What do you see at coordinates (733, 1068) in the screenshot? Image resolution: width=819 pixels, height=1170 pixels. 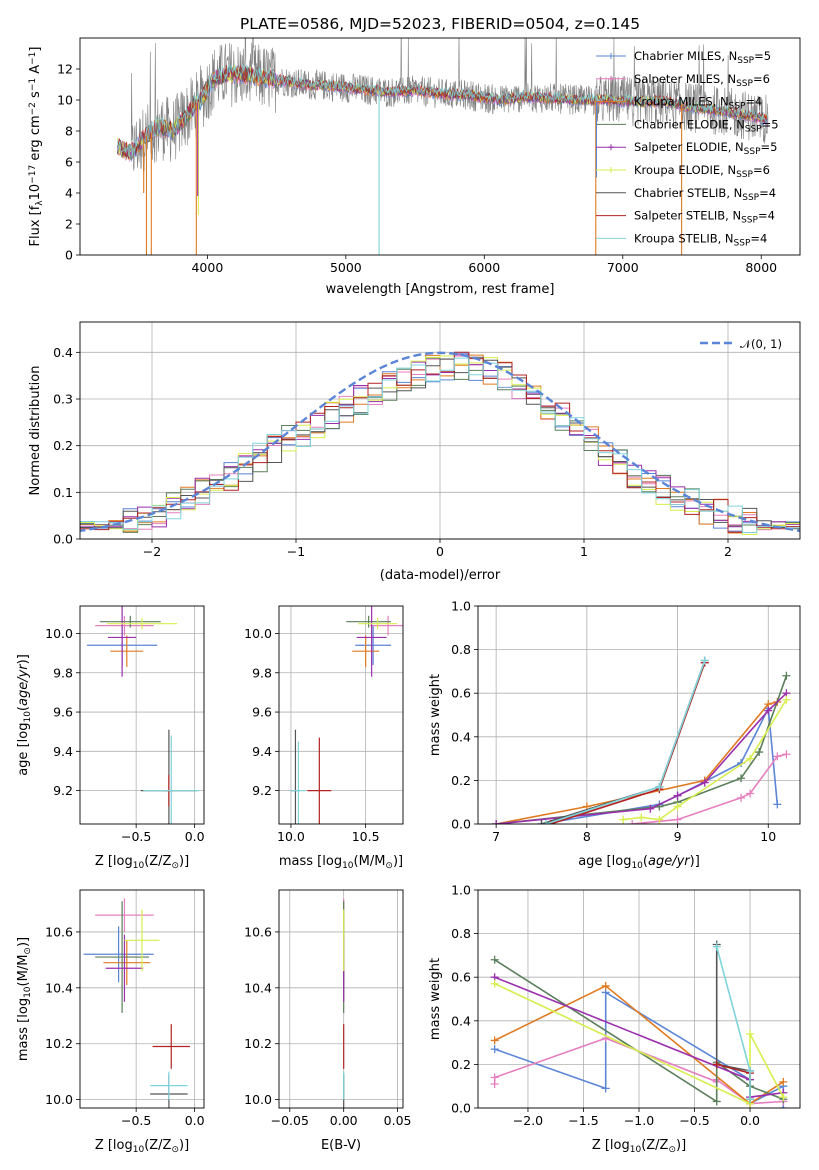 I see `weight-series-line` at bounding box center [733, 1068].